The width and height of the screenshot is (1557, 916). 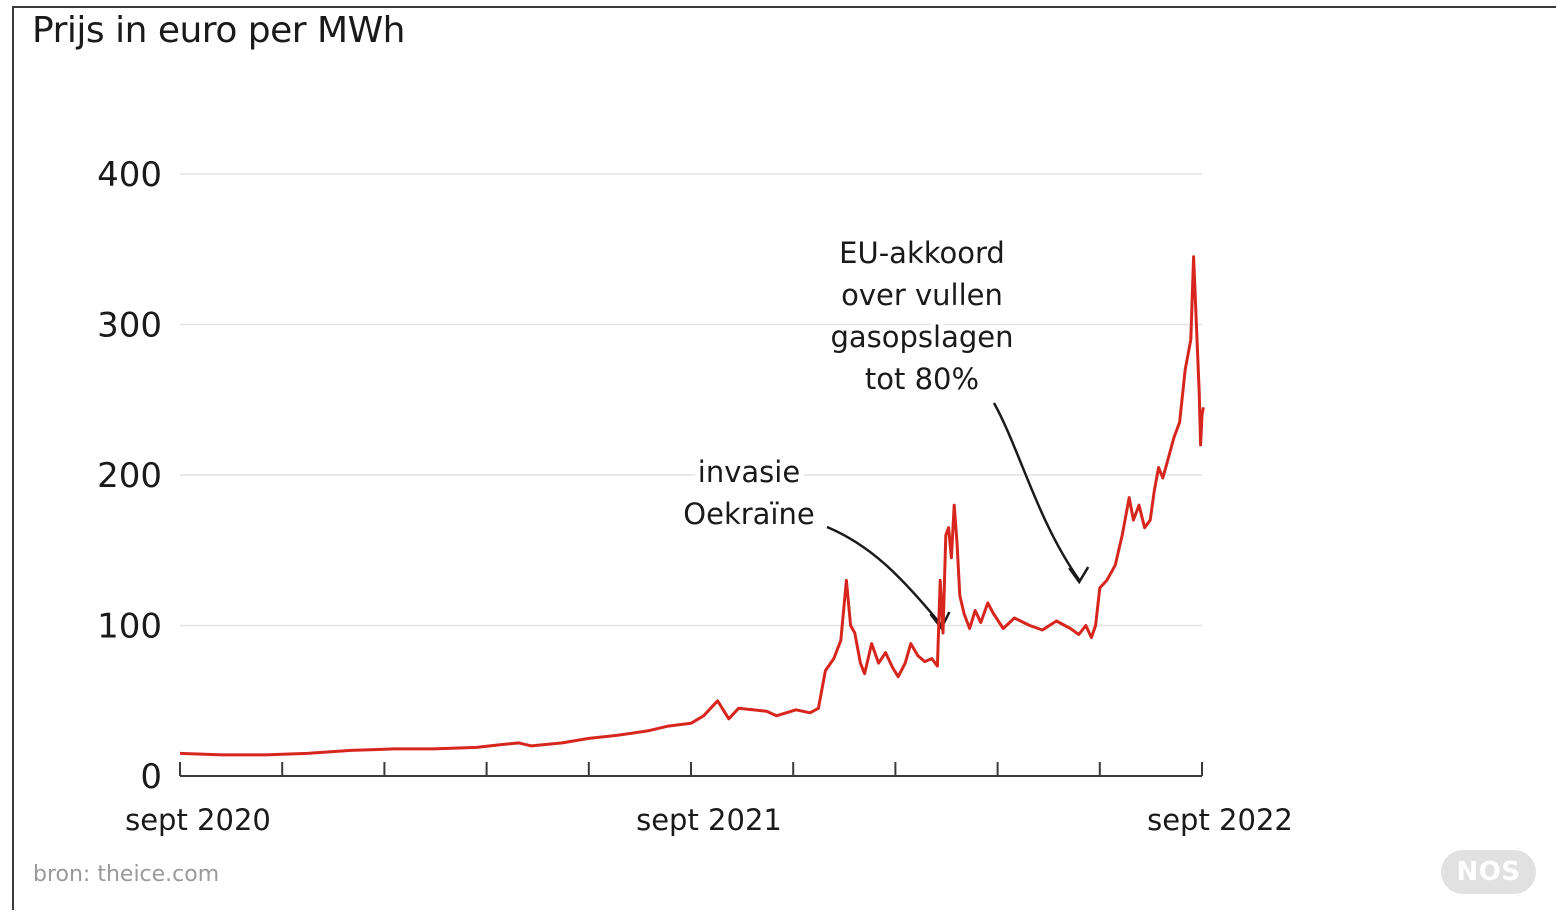 I want to click on annotation-eu-akkoord-arrowhead, so click(x=1079, y=575).